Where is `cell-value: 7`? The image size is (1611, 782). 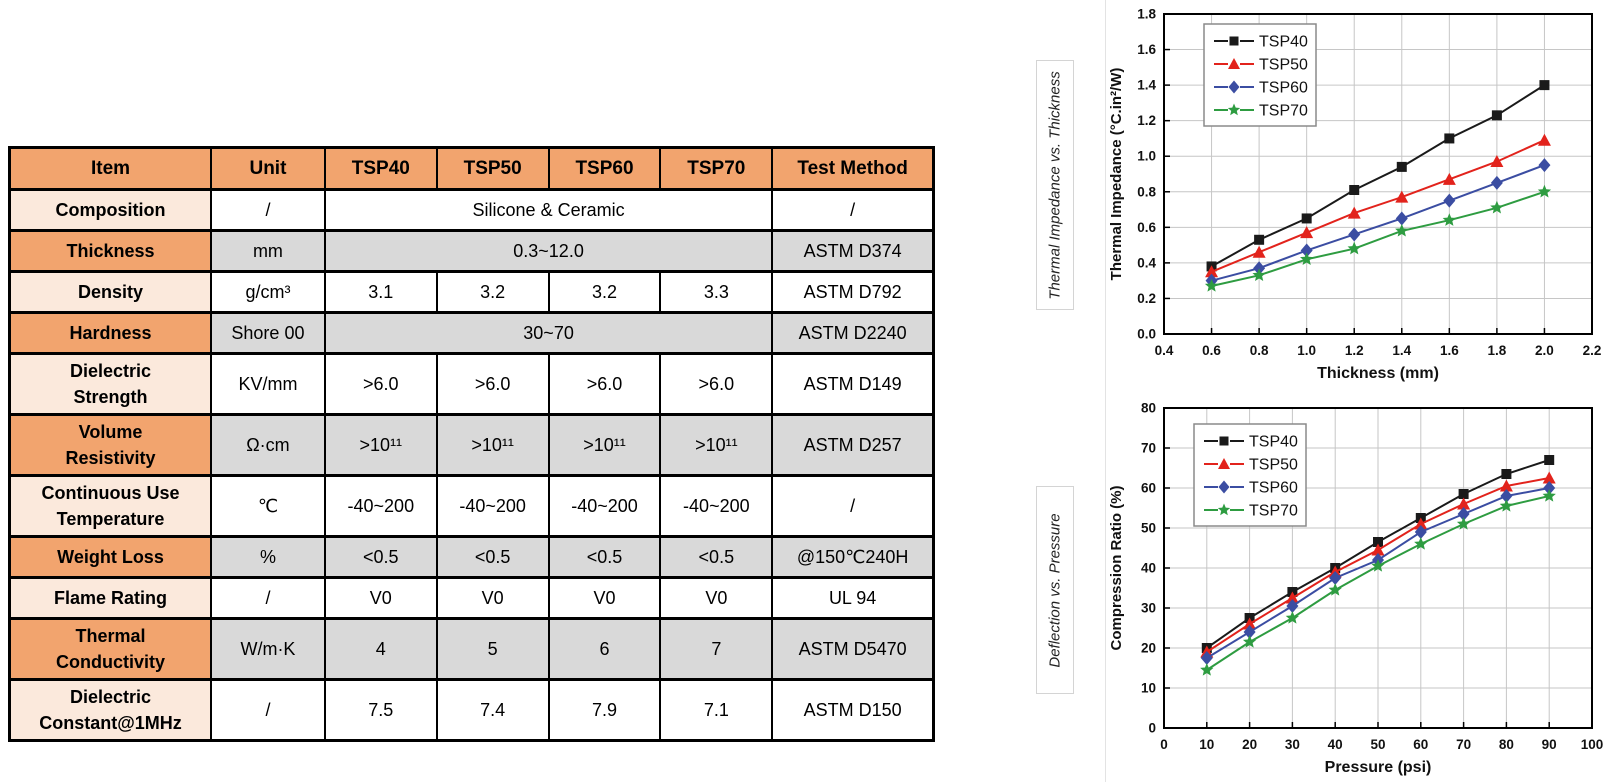
cell-value: 7 is located at coordinates (716, 649).